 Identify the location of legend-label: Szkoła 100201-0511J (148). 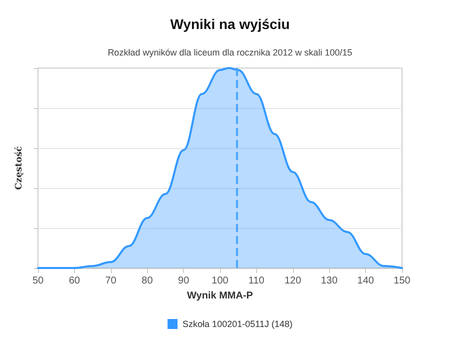
(237, 324).